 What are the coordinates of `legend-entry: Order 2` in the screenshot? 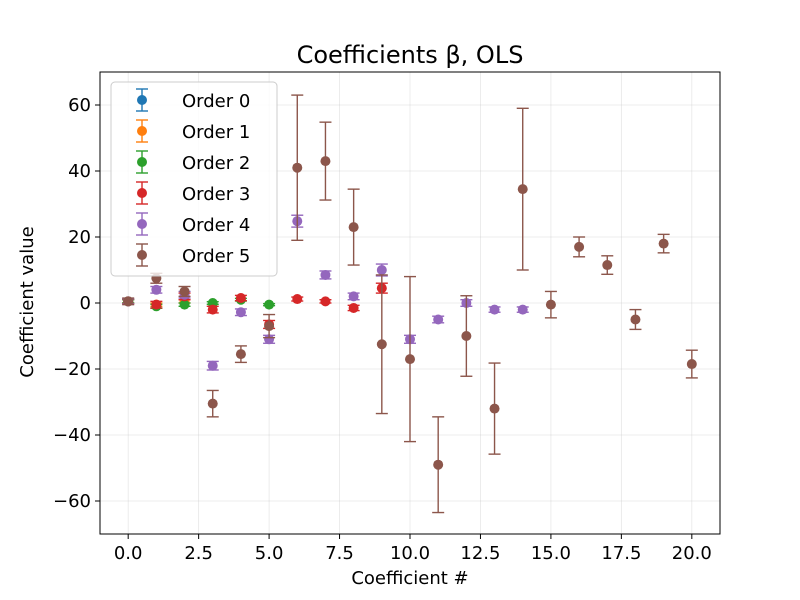 It's located at (193, 162).